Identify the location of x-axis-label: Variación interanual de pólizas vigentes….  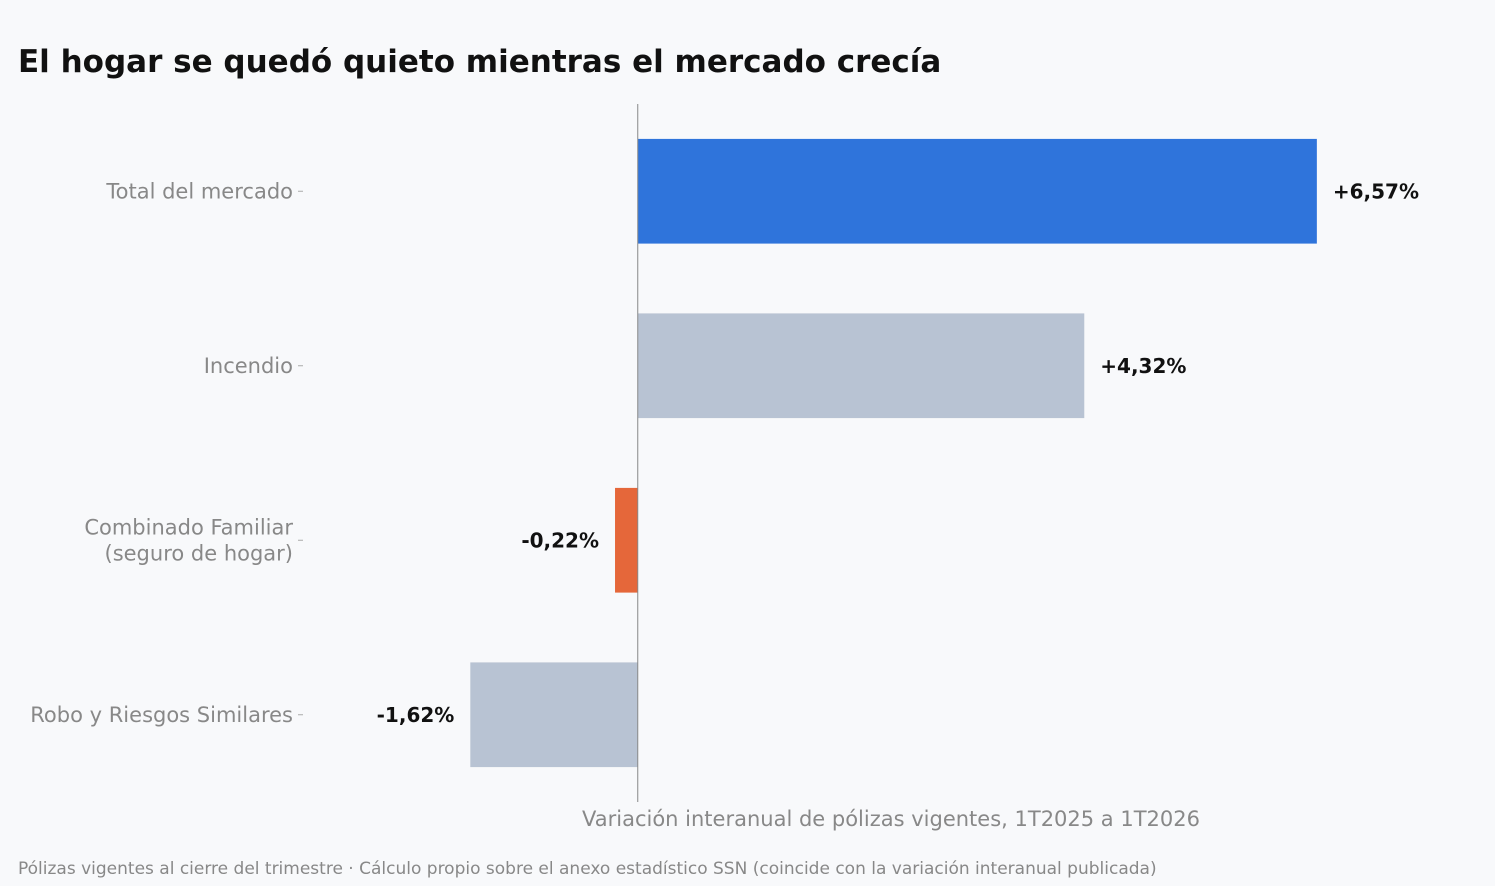
(891, 819).